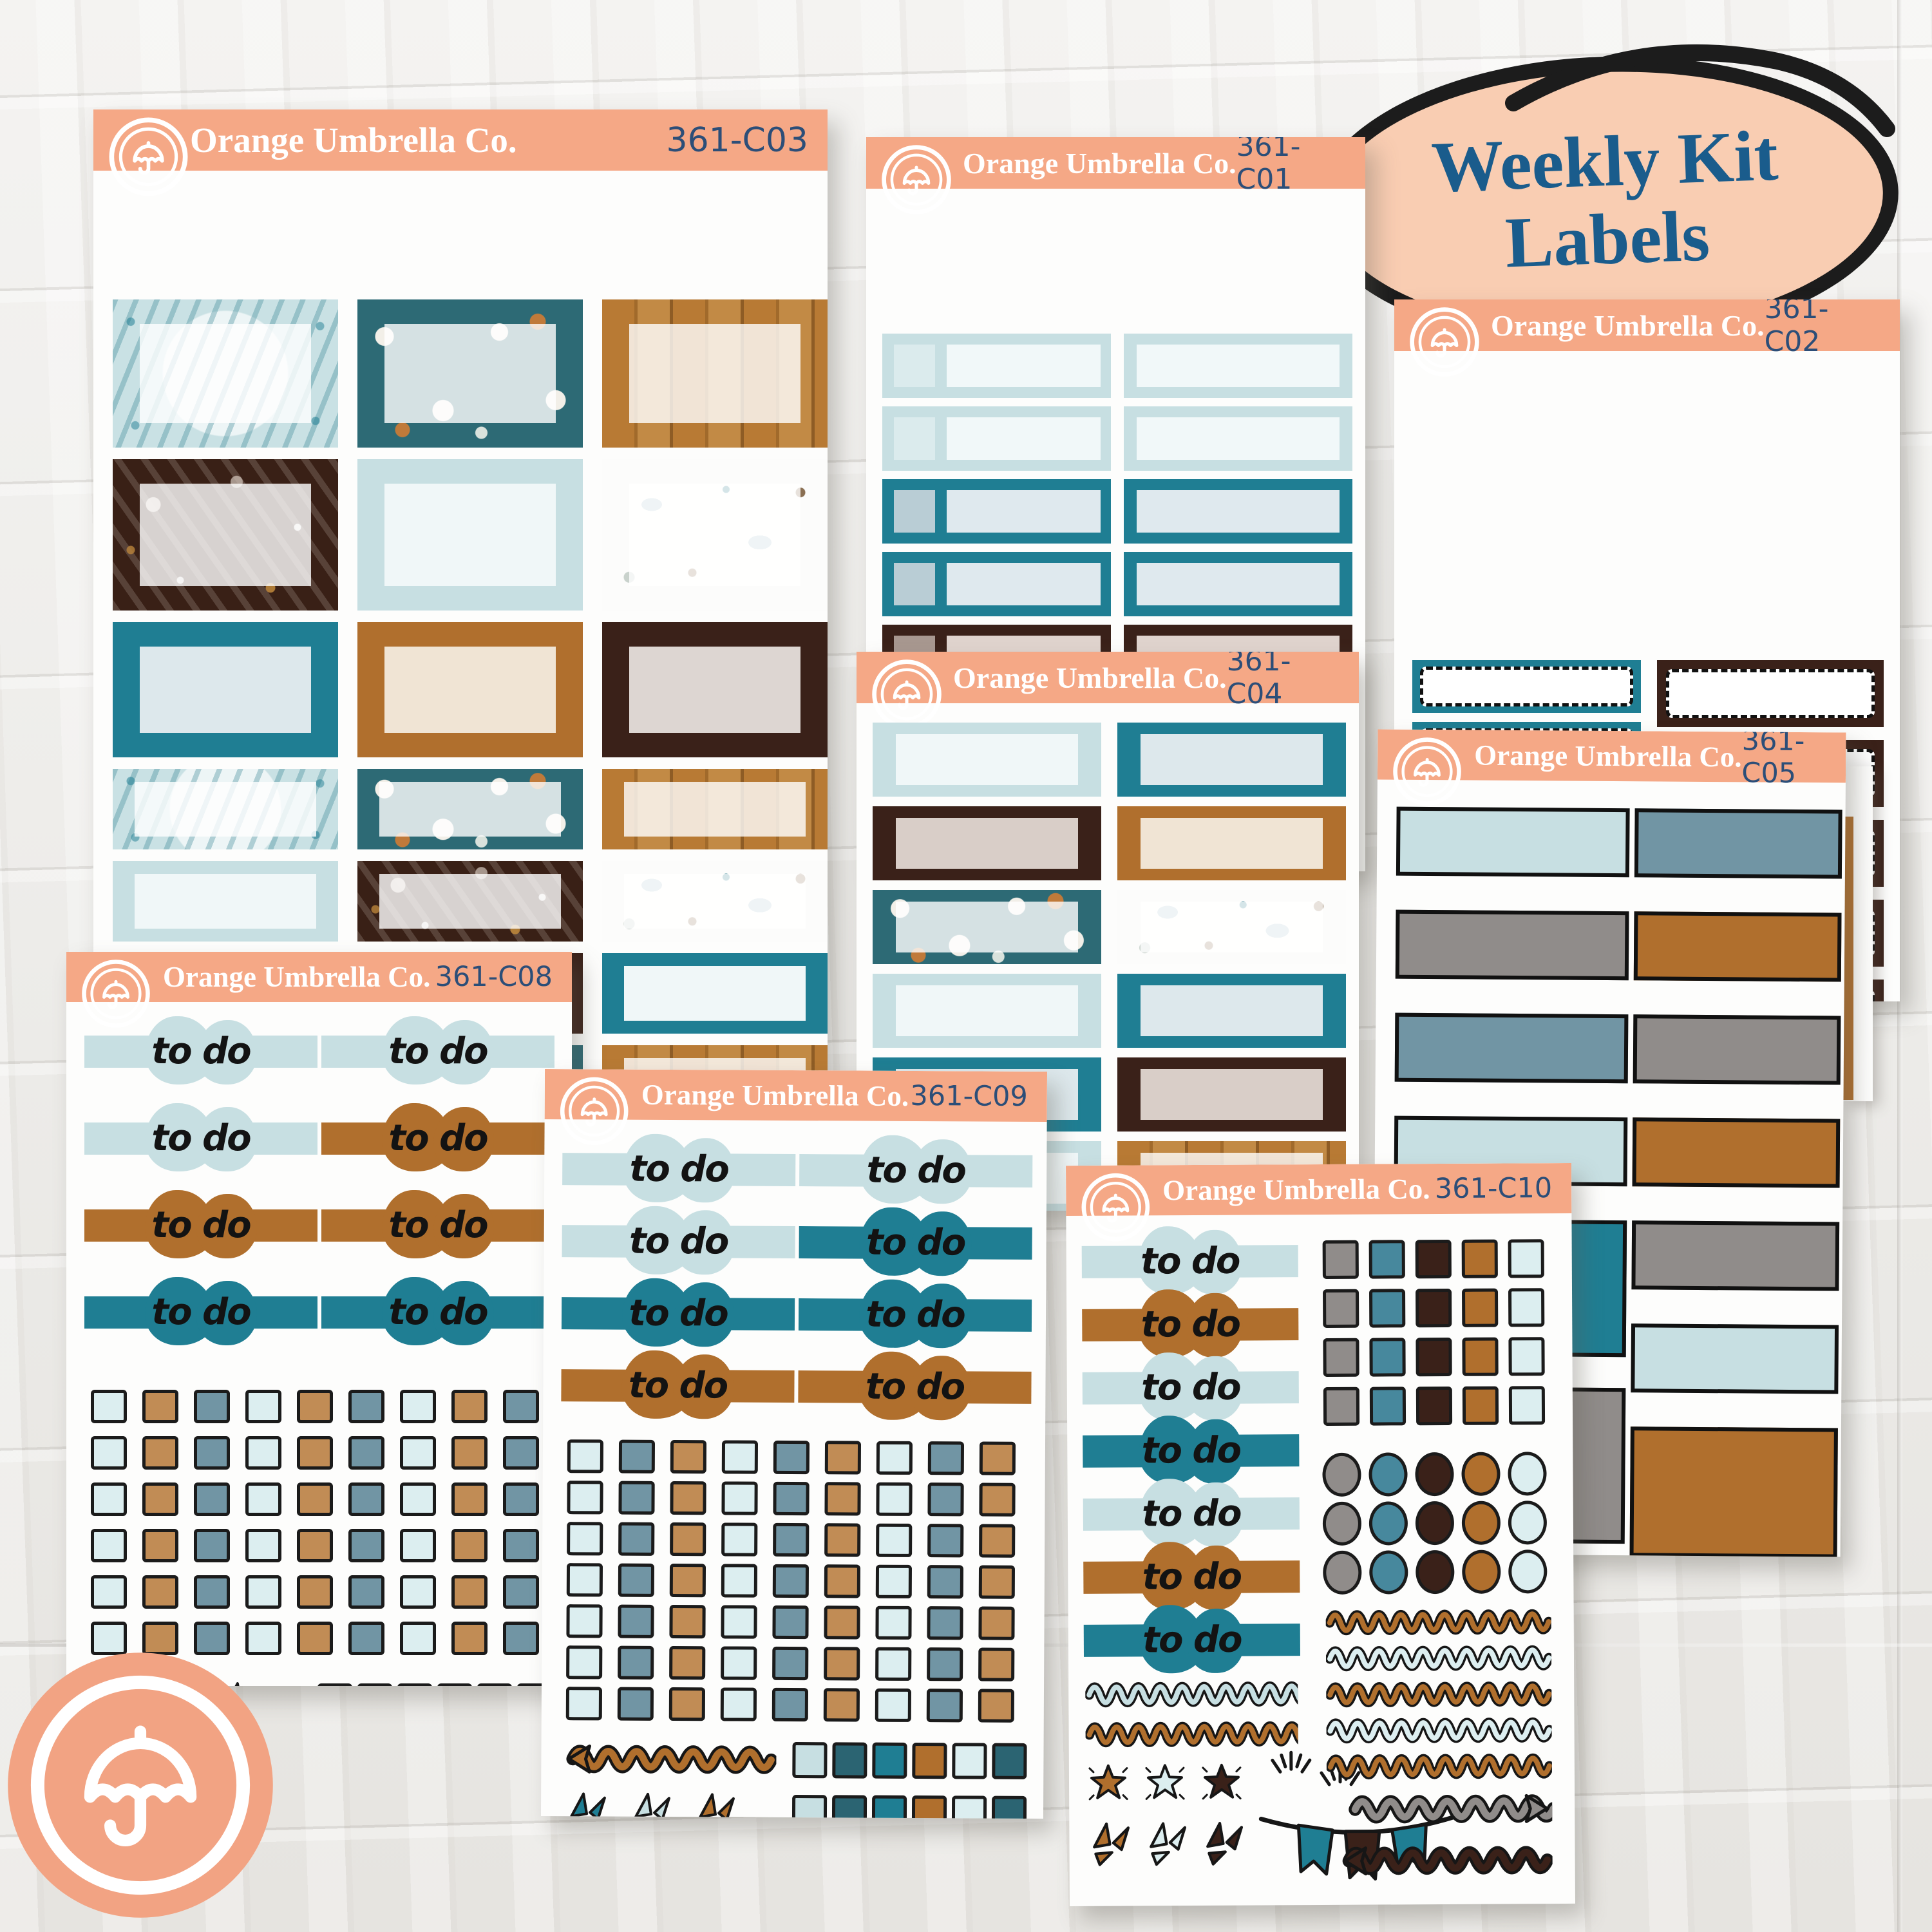  I want to click on sheet-code: 361-C01, so click(1268, 167).